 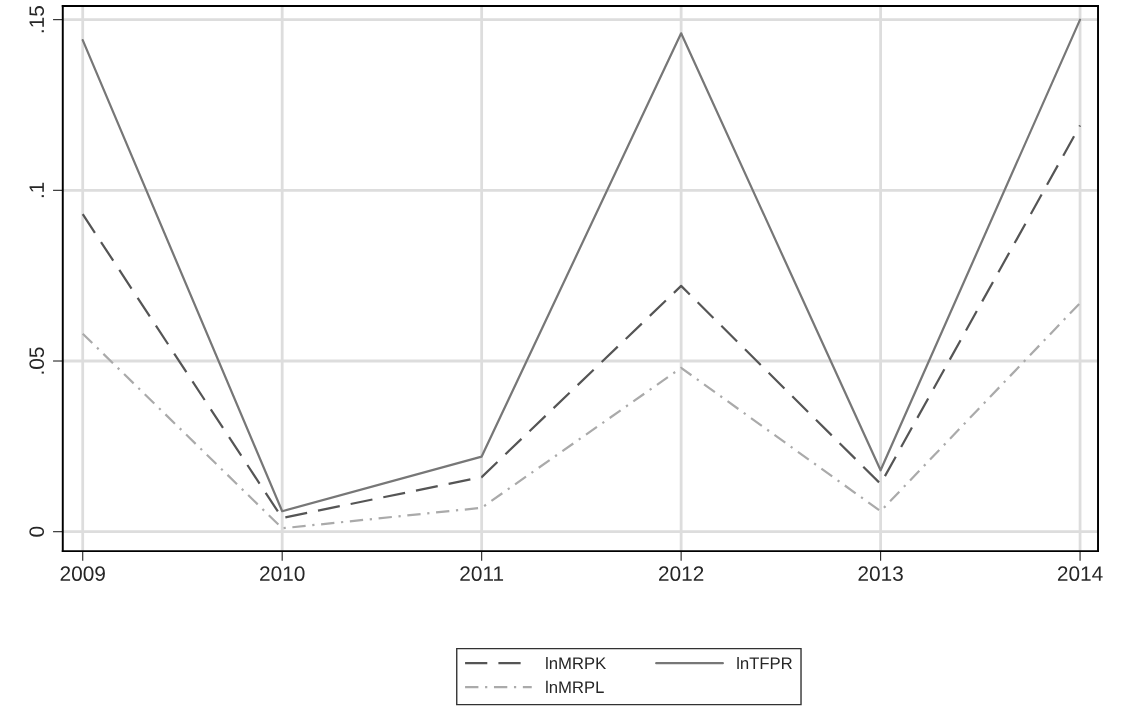 I want to click on x-tick-label: 2010, so click(x=282, y=574).